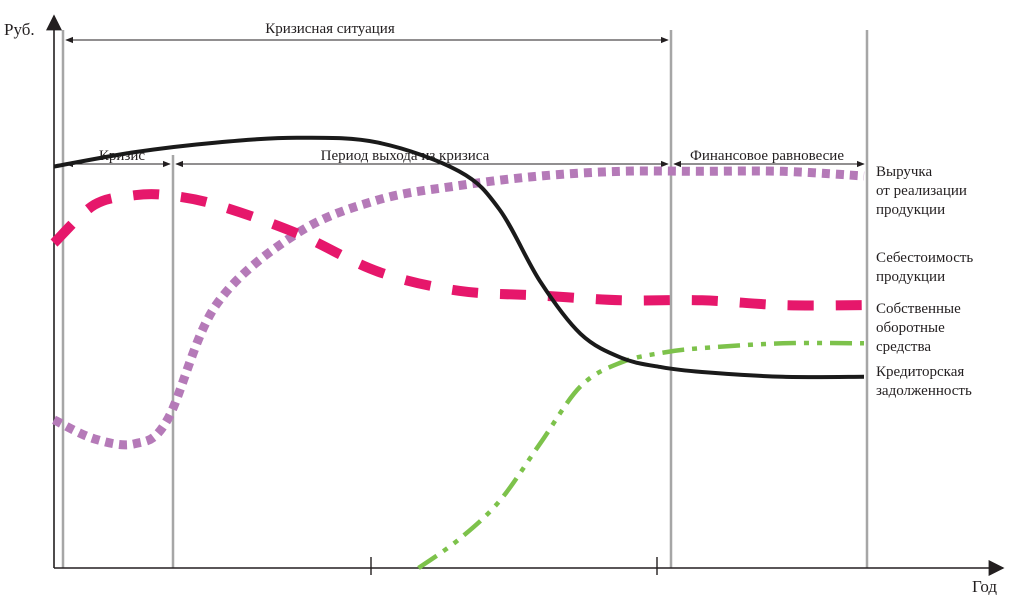  What do you see at coordinates (19, 29) in the screenshot?
I see `y-axis-label: Руб.` at bounding box center [19, 29].